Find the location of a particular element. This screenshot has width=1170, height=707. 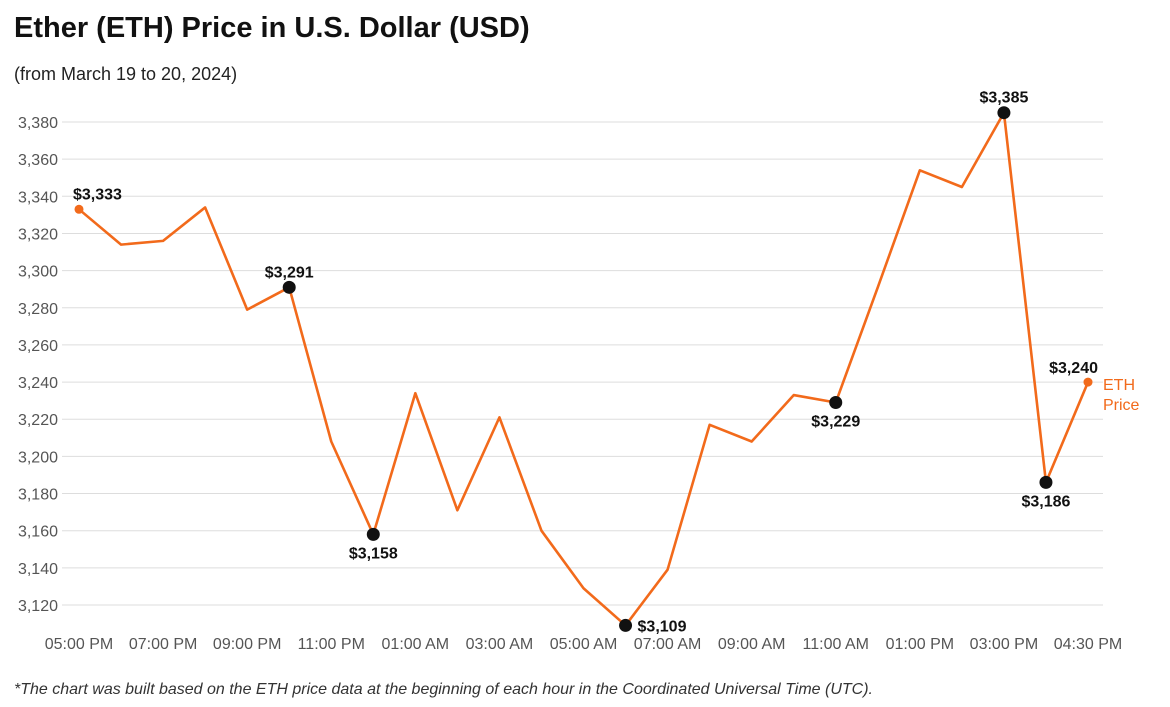

x-tick-label: 11:00 PM is located at coordinates (331, 644).